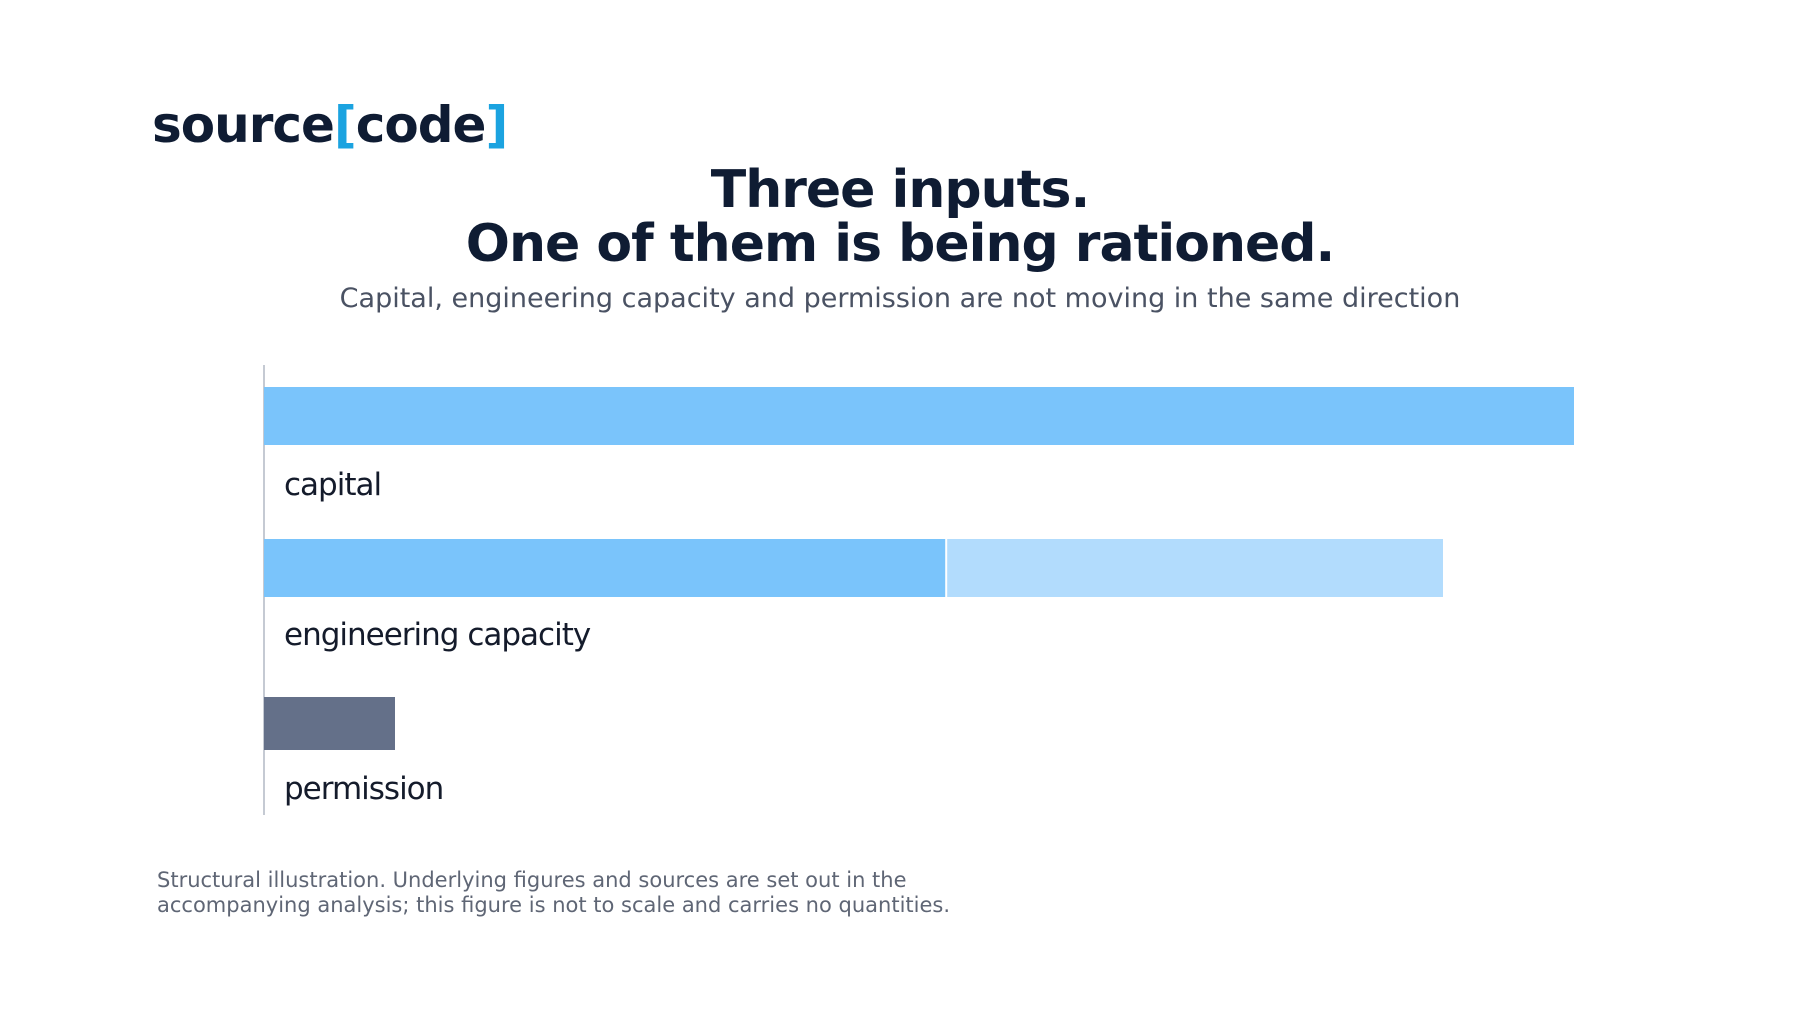  What do you see at coordinates (345, 125) in the screenshot?
I see `logo-open-bracket: [` at bounding box center [345, 125].